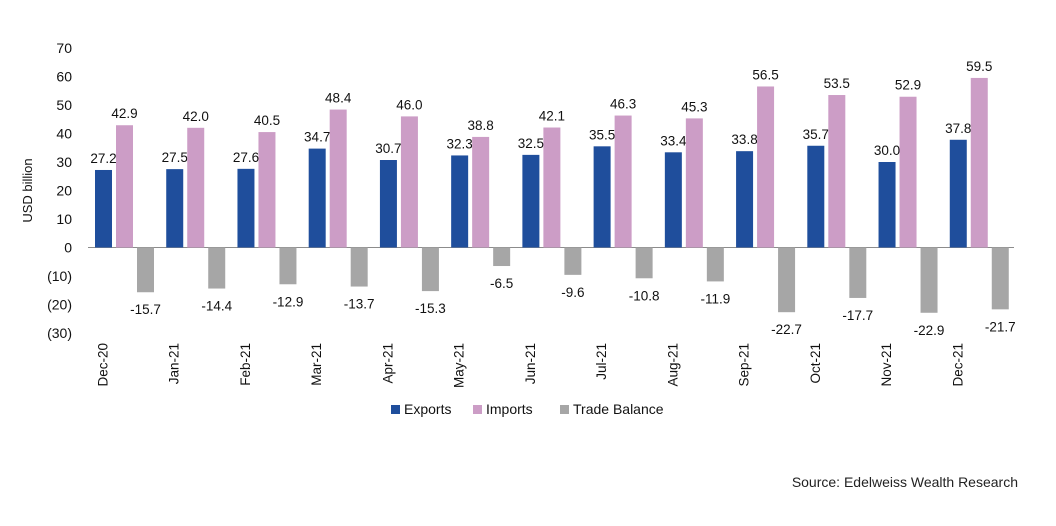 This screenshot has width=1056, height=526. I want to click on x-tick-label: Dec-20, so click(103, 365).